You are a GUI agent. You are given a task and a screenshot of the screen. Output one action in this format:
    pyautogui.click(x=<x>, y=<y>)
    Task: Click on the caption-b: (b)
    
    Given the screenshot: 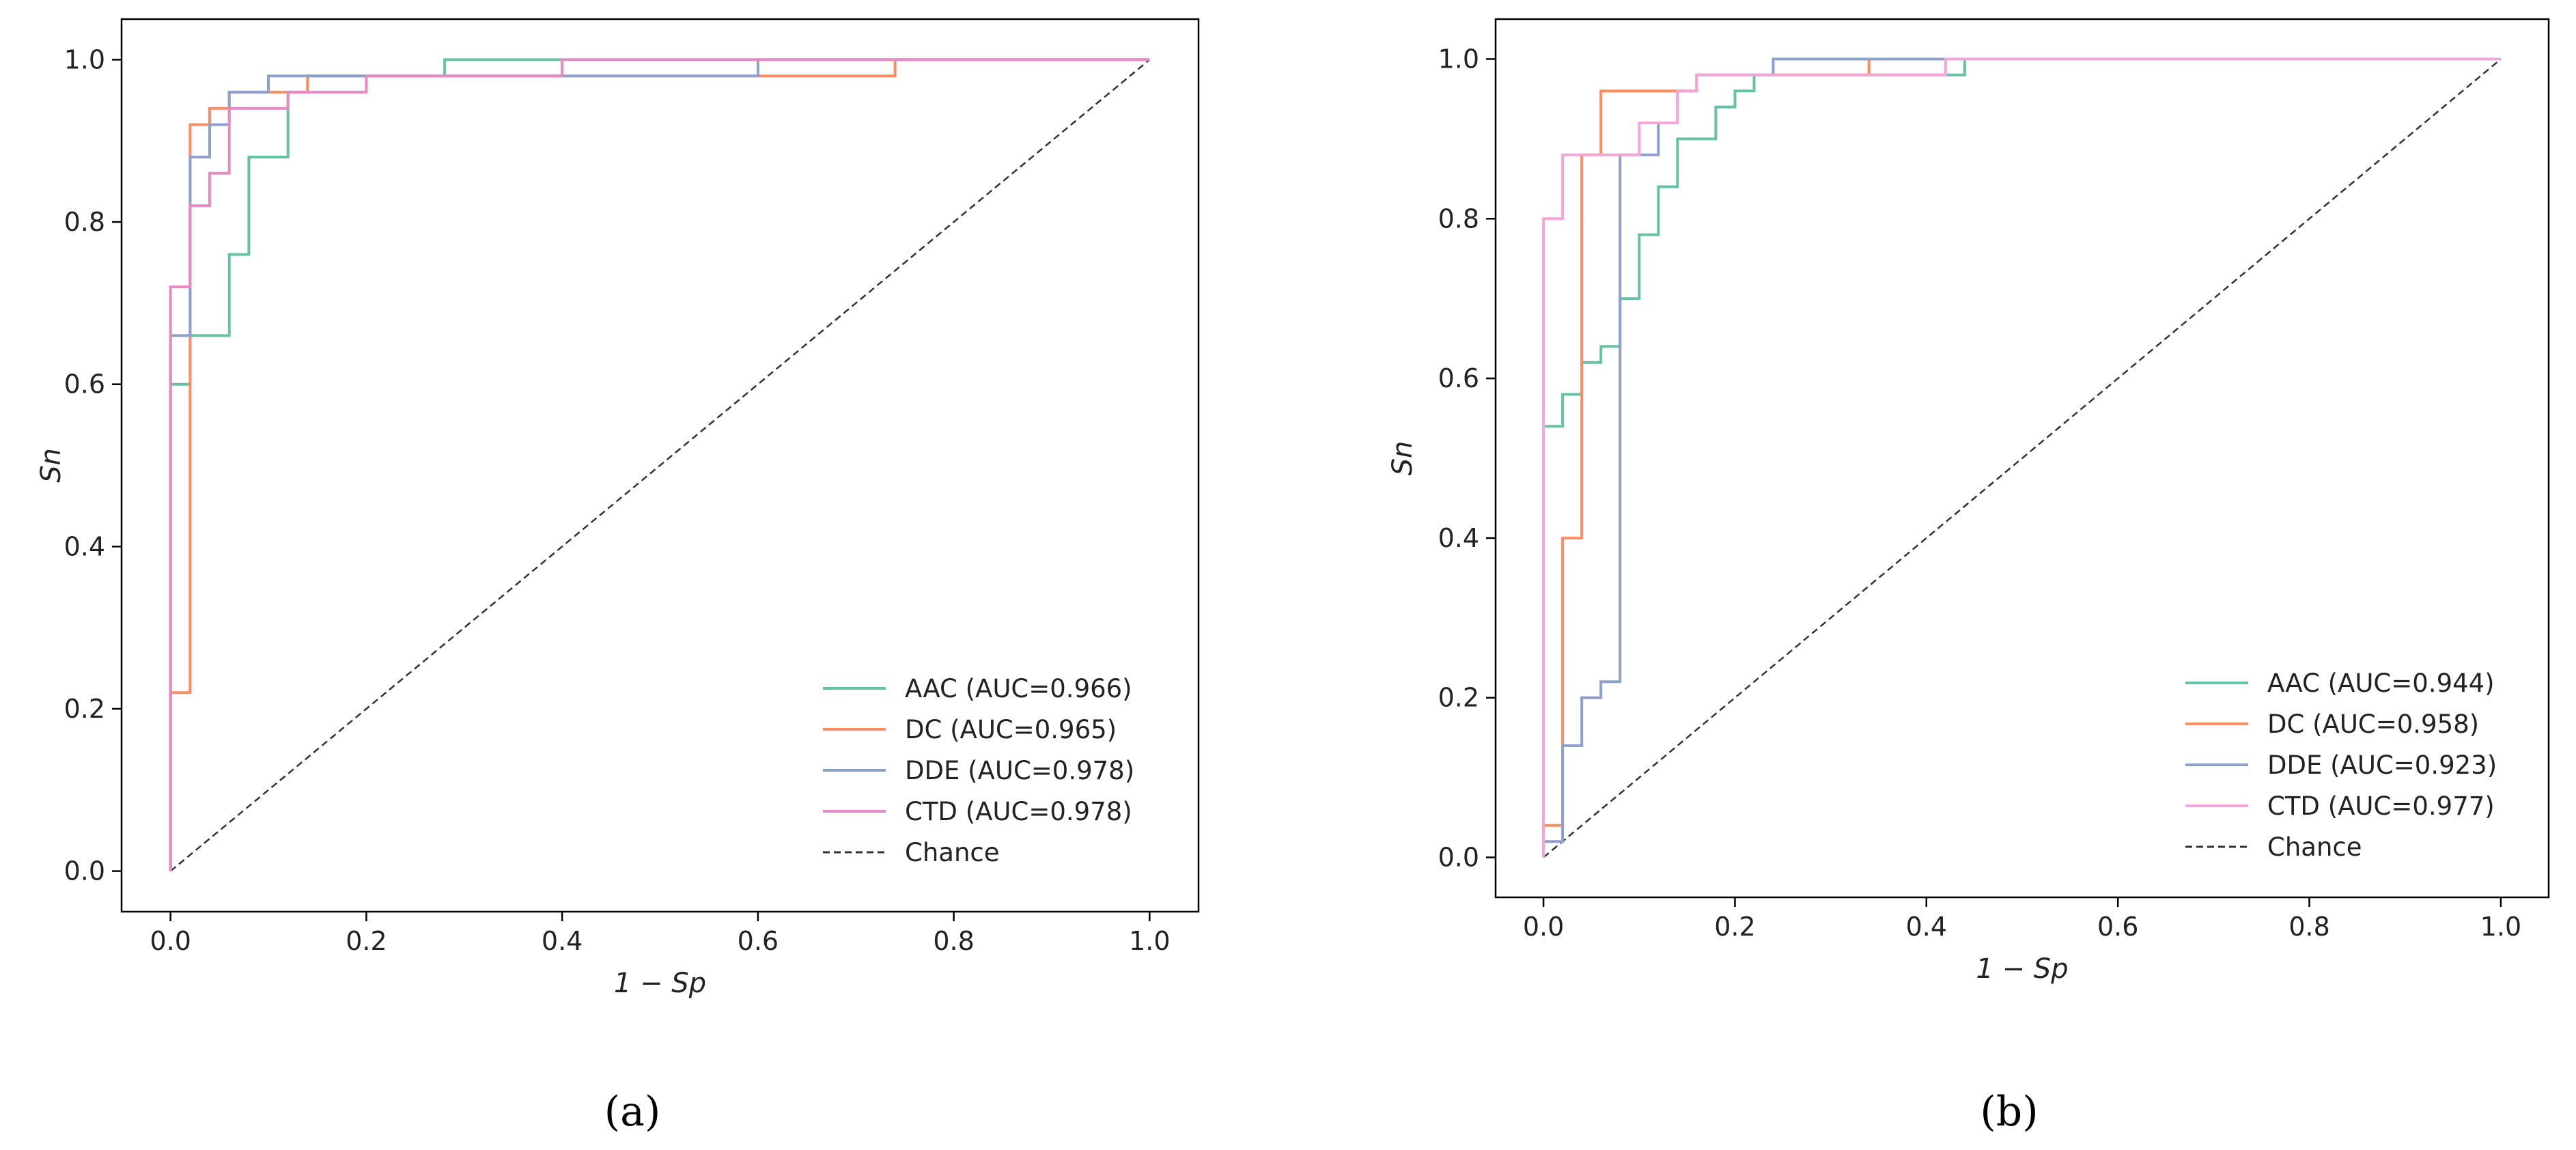 What is the action you would take?
    pyautogui.click(x=2009, y=1112)
    